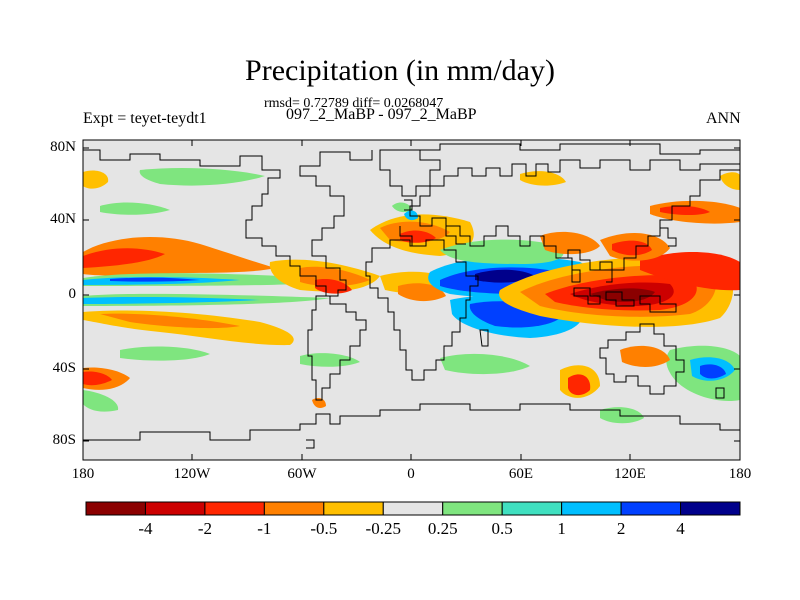 This screenshot has height=600, width=800. Describe the element at coordinates (192, 474) in the screenshot. I see `lon-label: 120W` at that location.